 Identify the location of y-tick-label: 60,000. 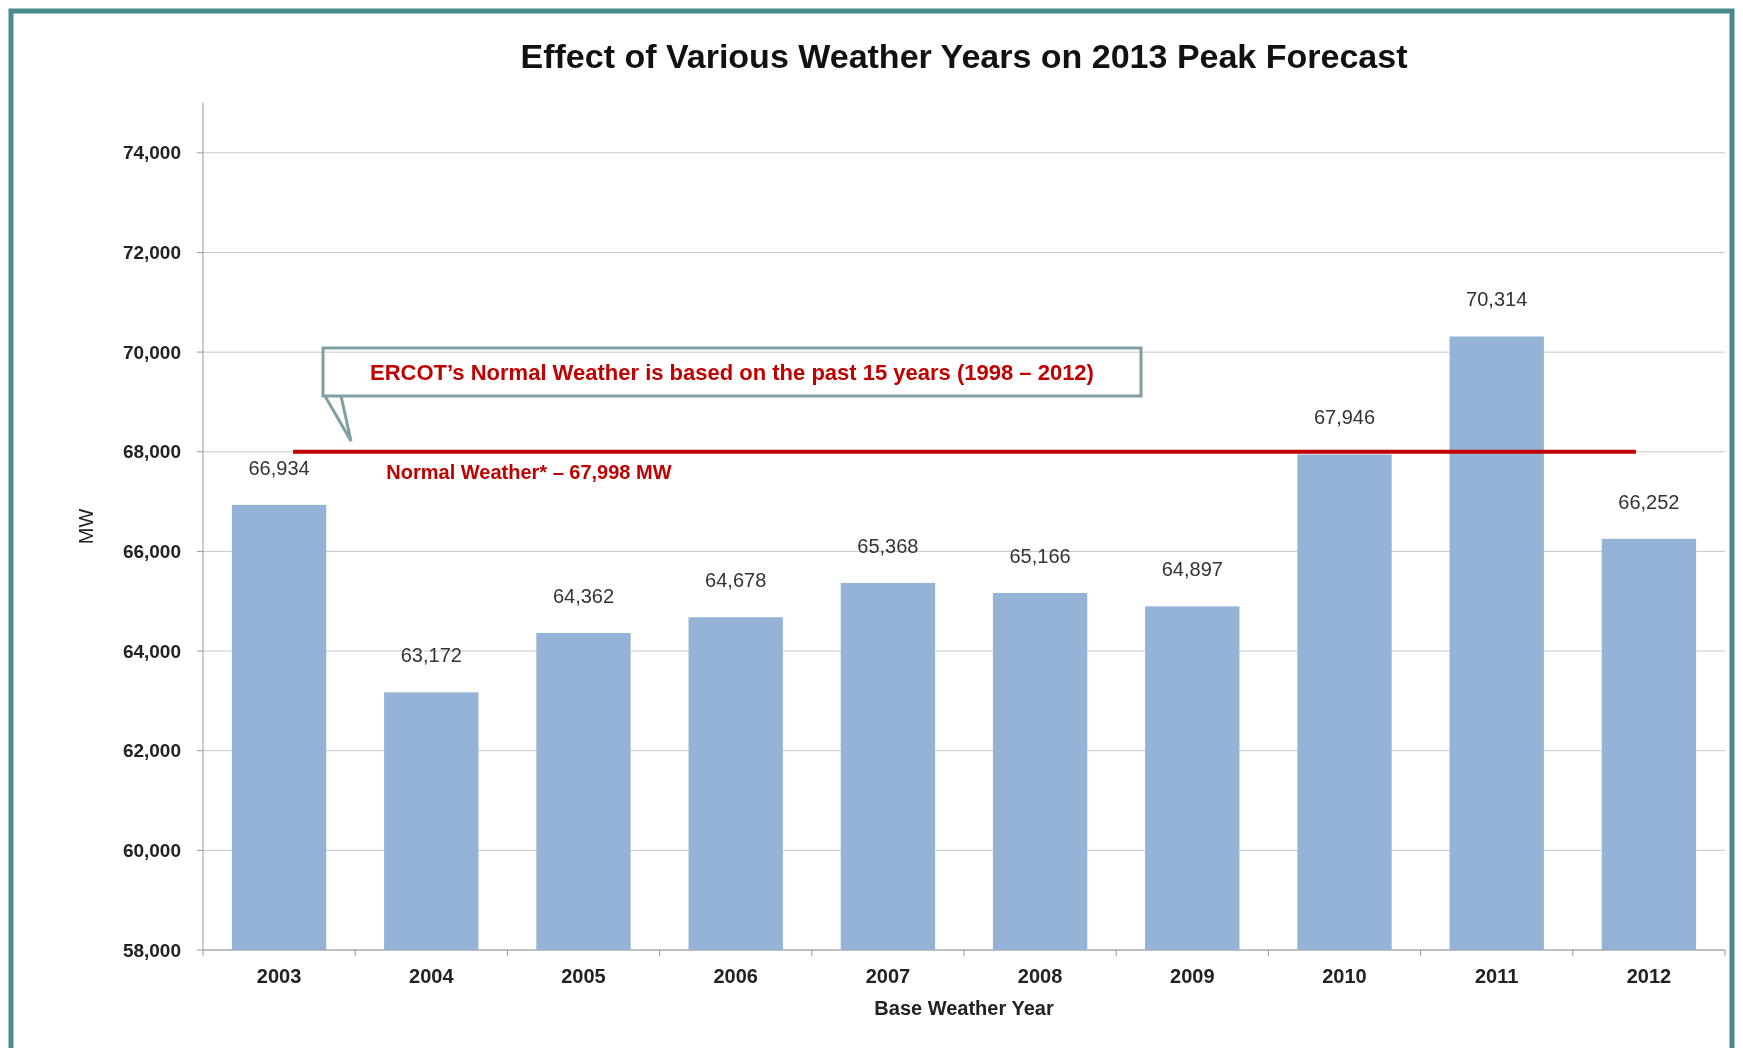
(151, 850).